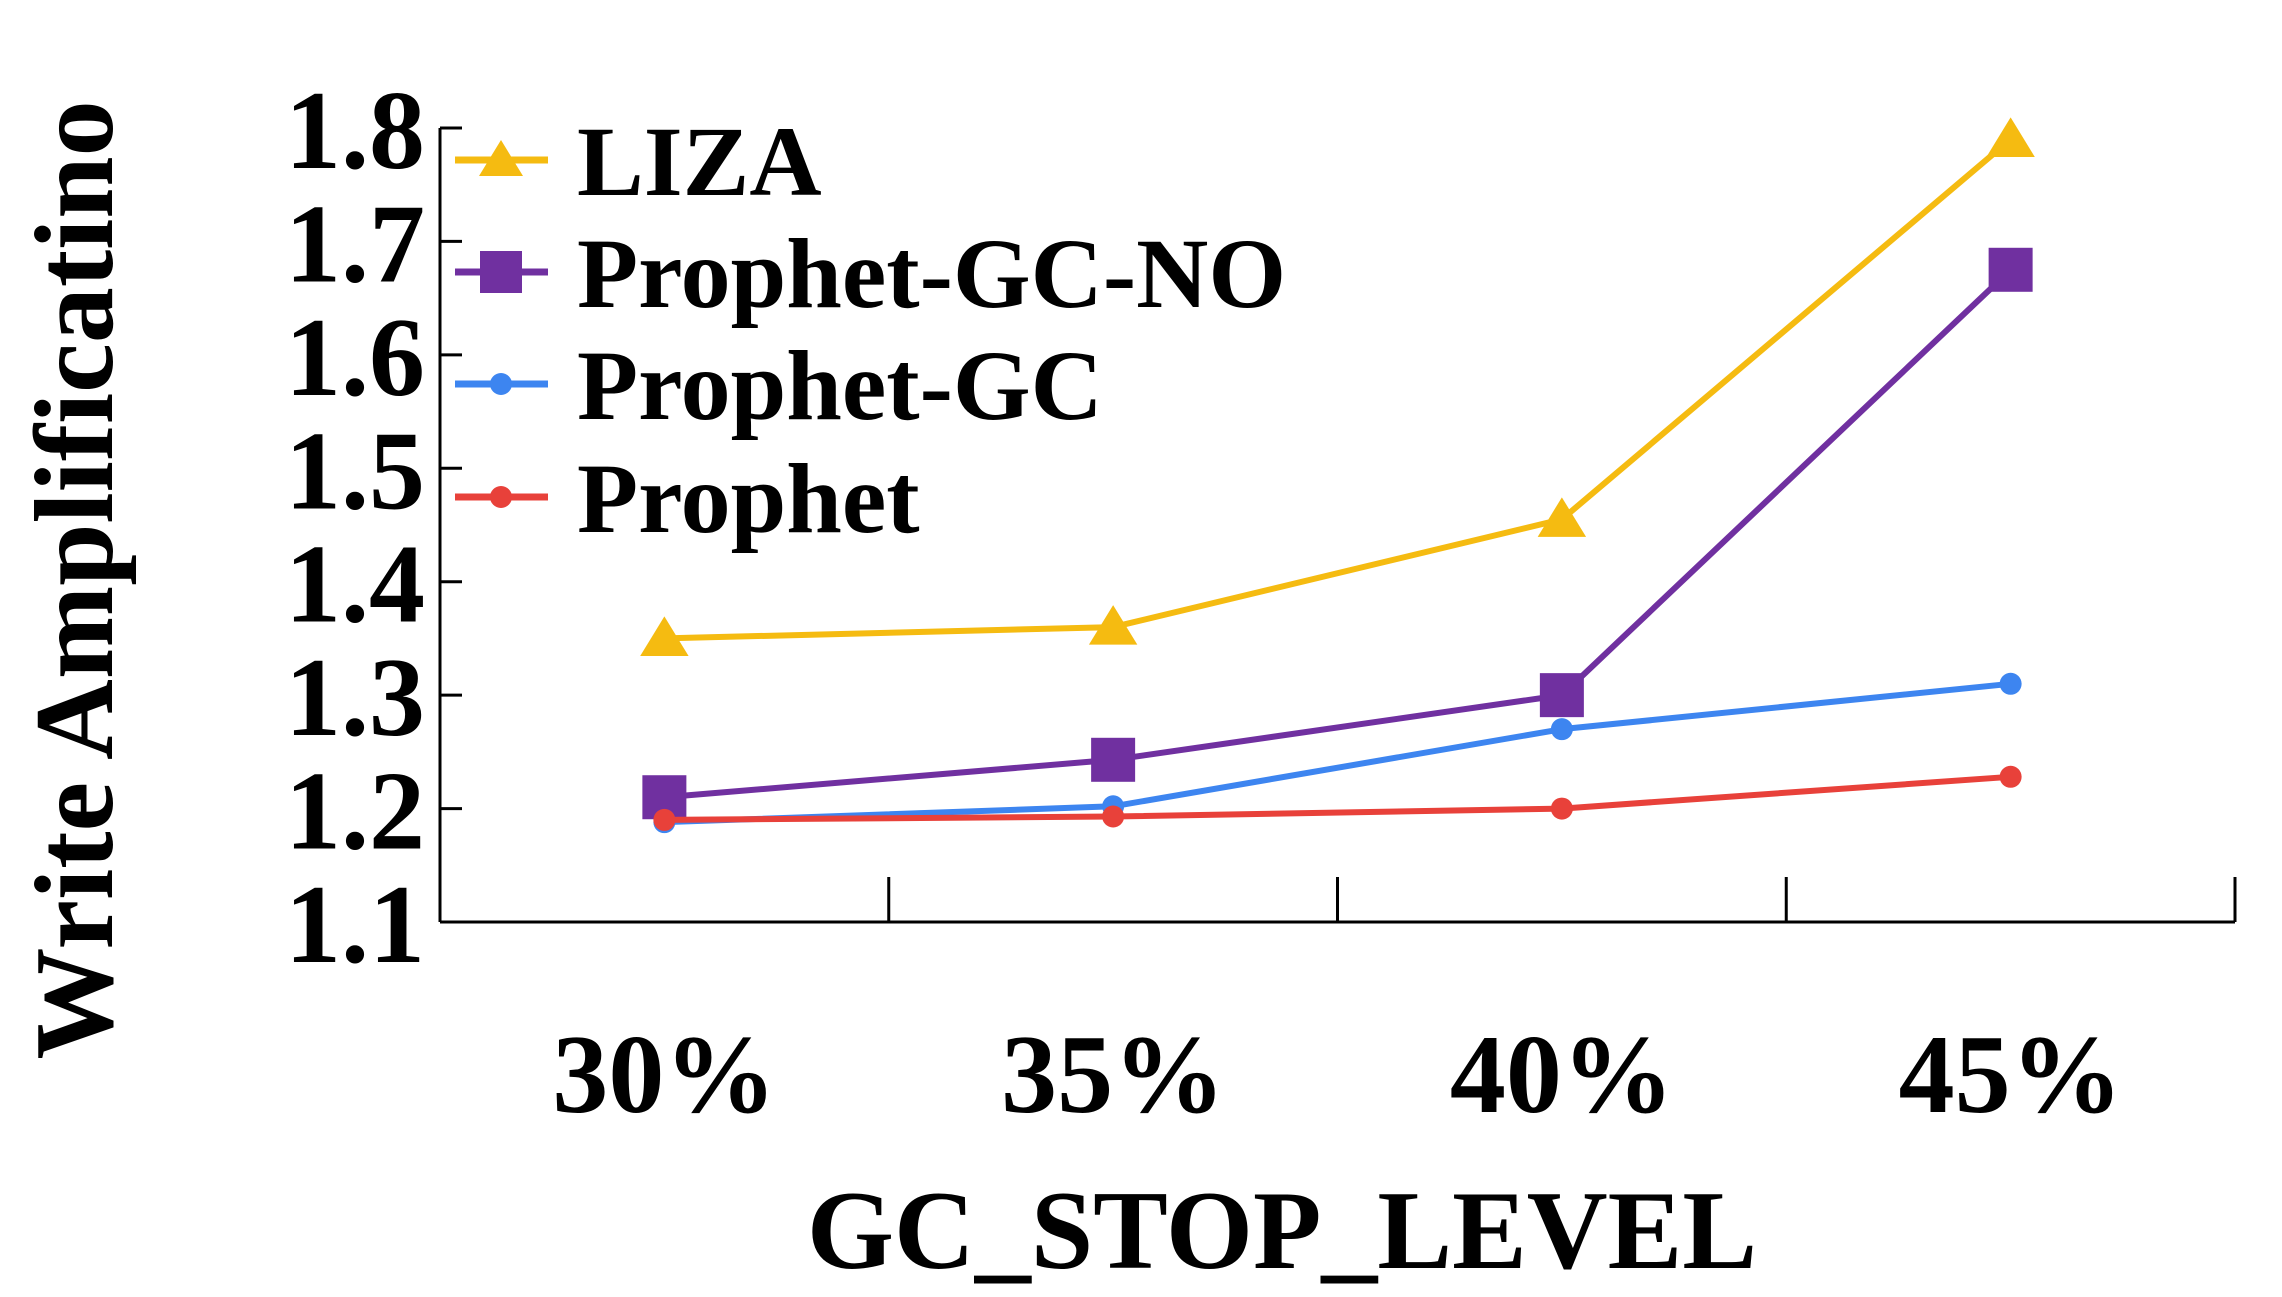  What do you see at coordinates (840, 385) in the screenshot?
I see `legend-label: Prophet-GC` at bounding box center [840, 385].